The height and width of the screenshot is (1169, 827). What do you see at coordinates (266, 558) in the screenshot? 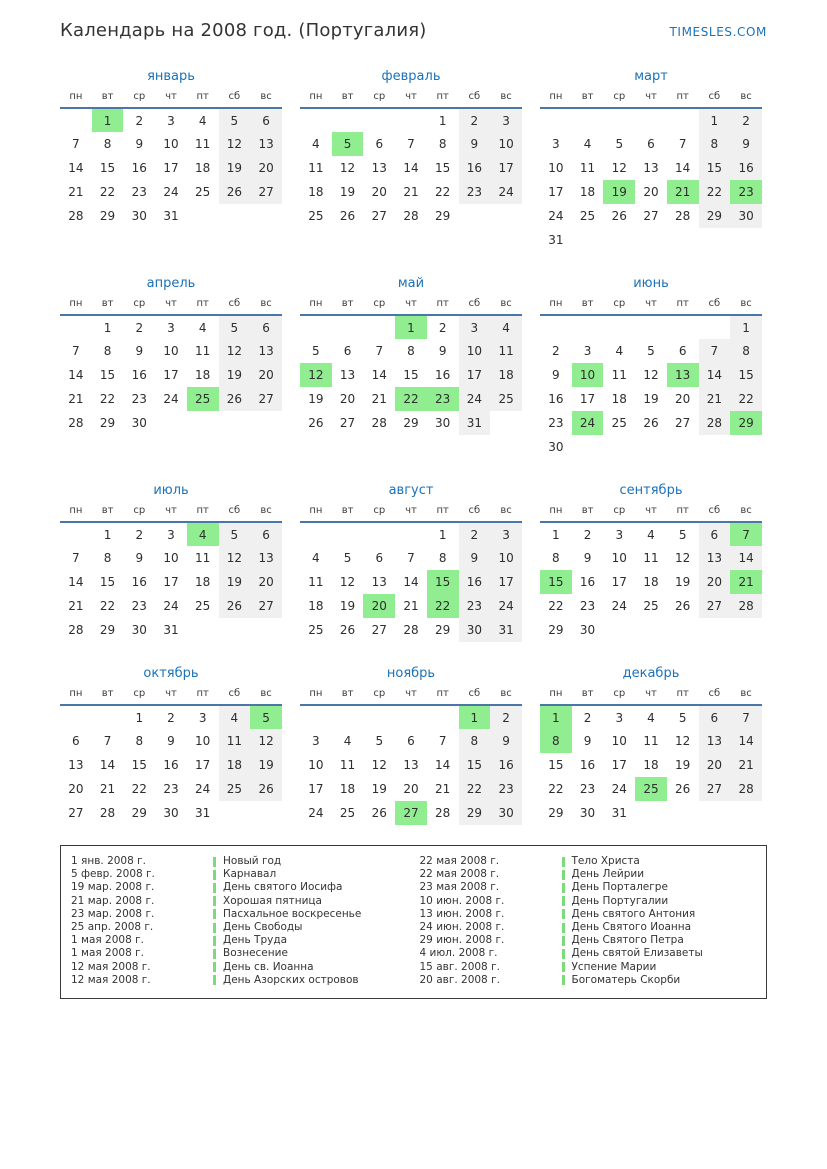
I see `day-cell: 13` at bounding box center [266, 558].